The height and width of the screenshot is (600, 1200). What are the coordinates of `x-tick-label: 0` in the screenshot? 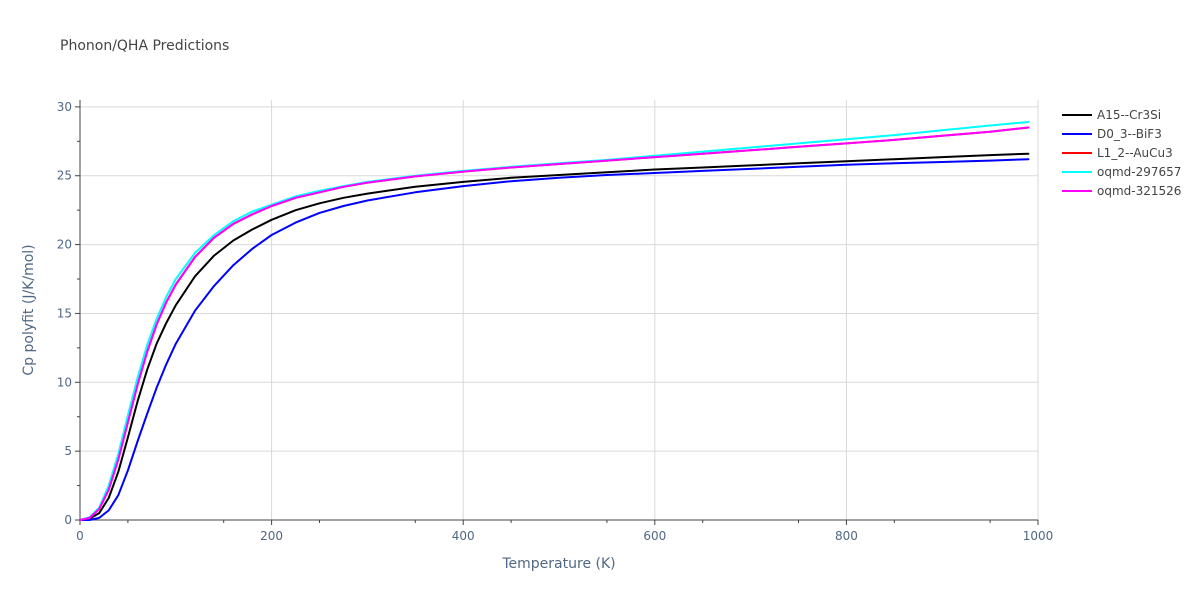 It's located at (80, 536).